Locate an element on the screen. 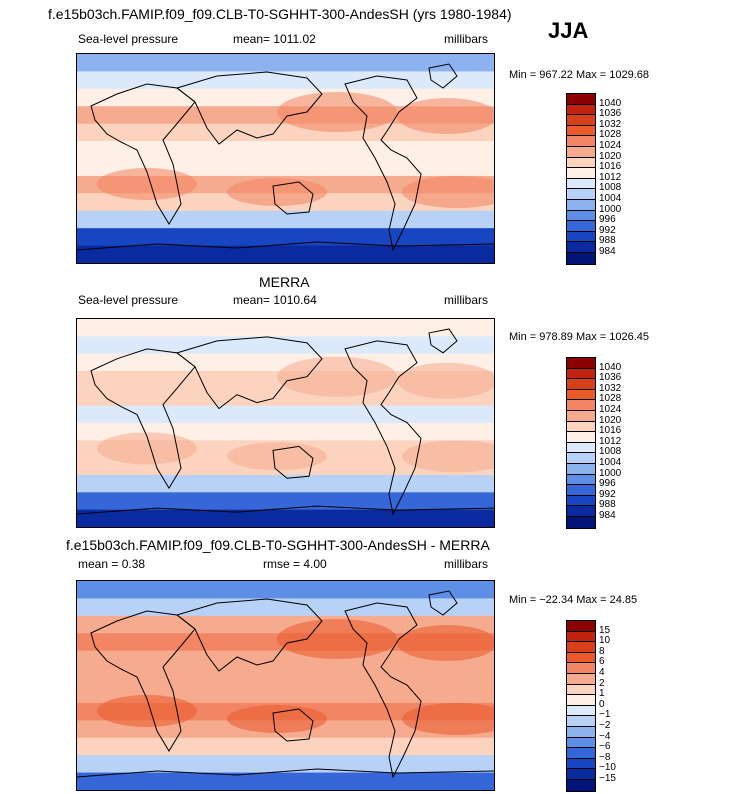  colorbar-tick-label: 1028 is located at coordinates (610, 399).